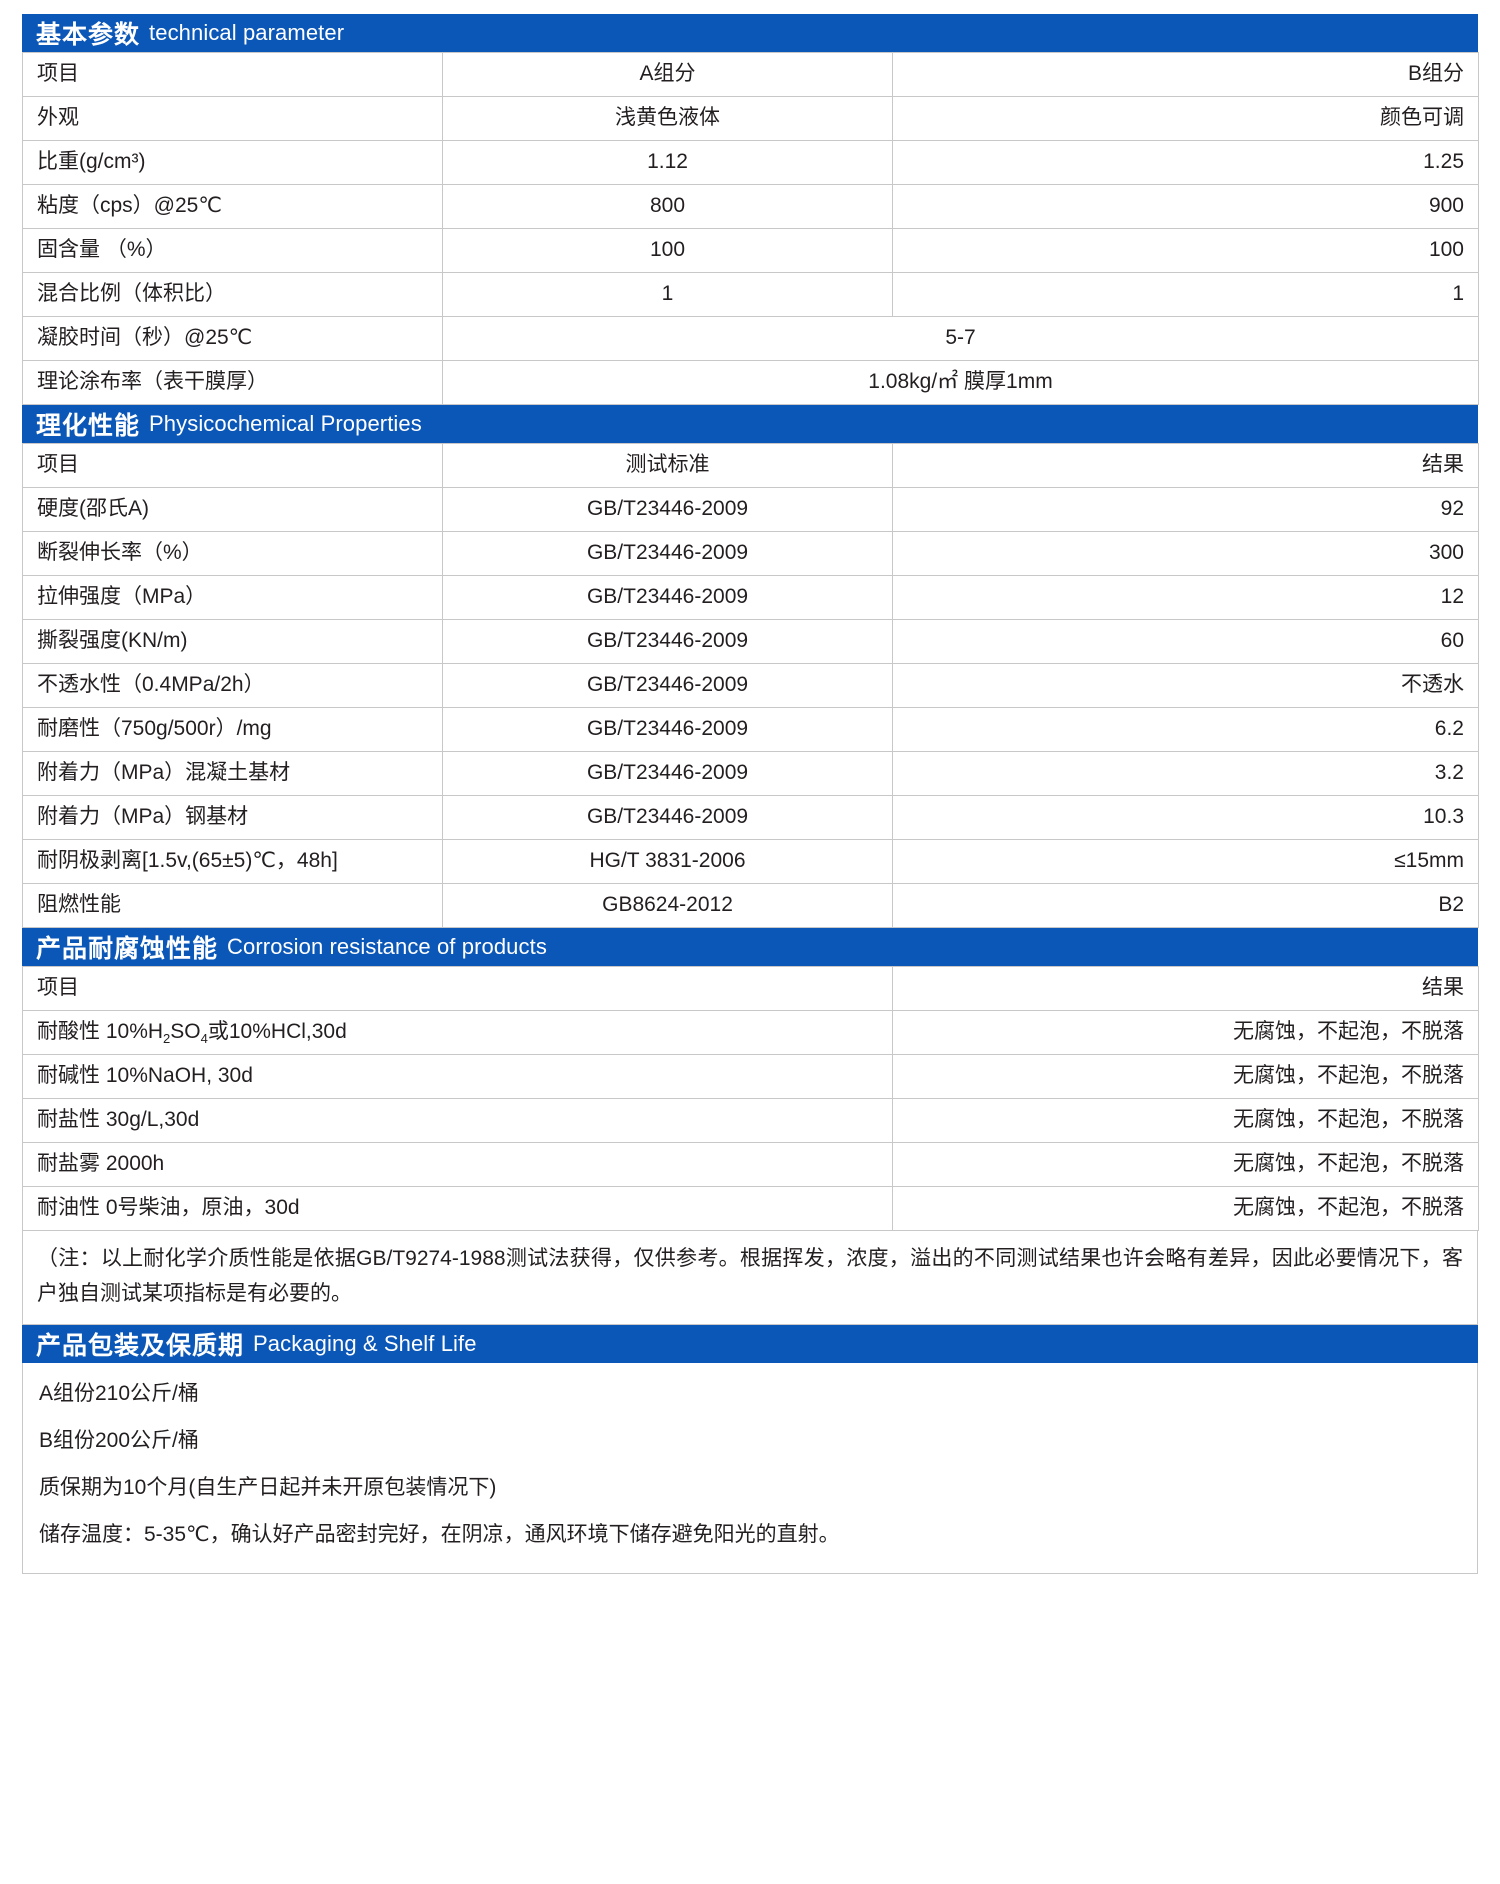 The image size is (1500, 1884). What do you see at coordinates (232, 250) in the screenshot?
I see `row-label: 固含量 （%）` at bounding box center [232, 250].